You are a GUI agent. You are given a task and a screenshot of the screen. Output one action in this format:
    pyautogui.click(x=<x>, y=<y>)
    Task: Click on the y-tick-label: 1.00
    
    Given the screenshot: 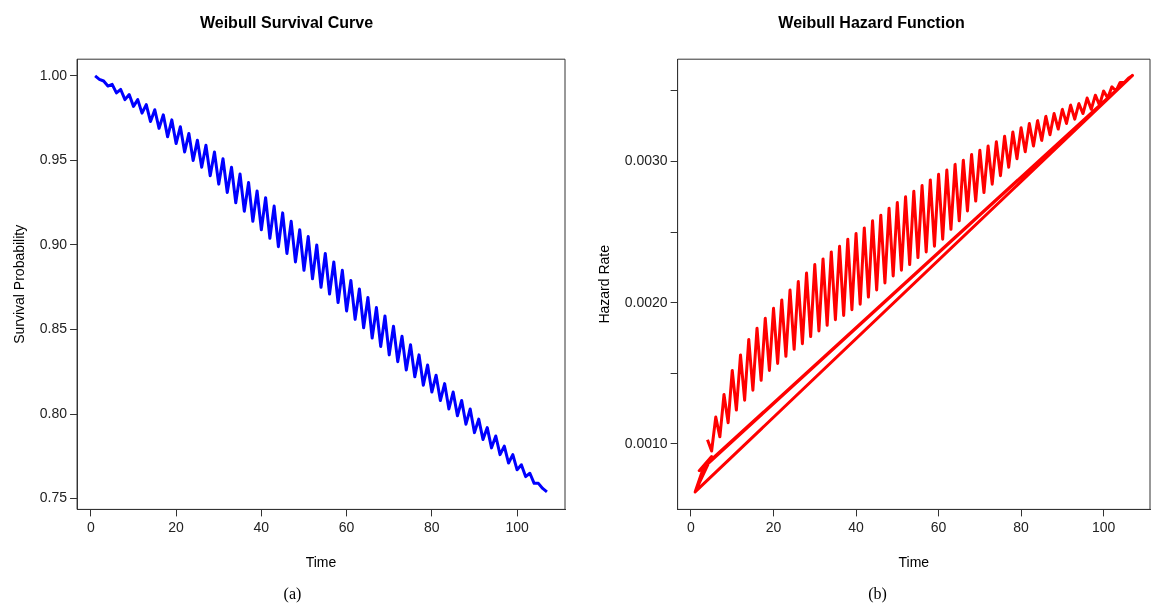 What is the action you would take?
    pyautogui.click(x=53, y=74)
    